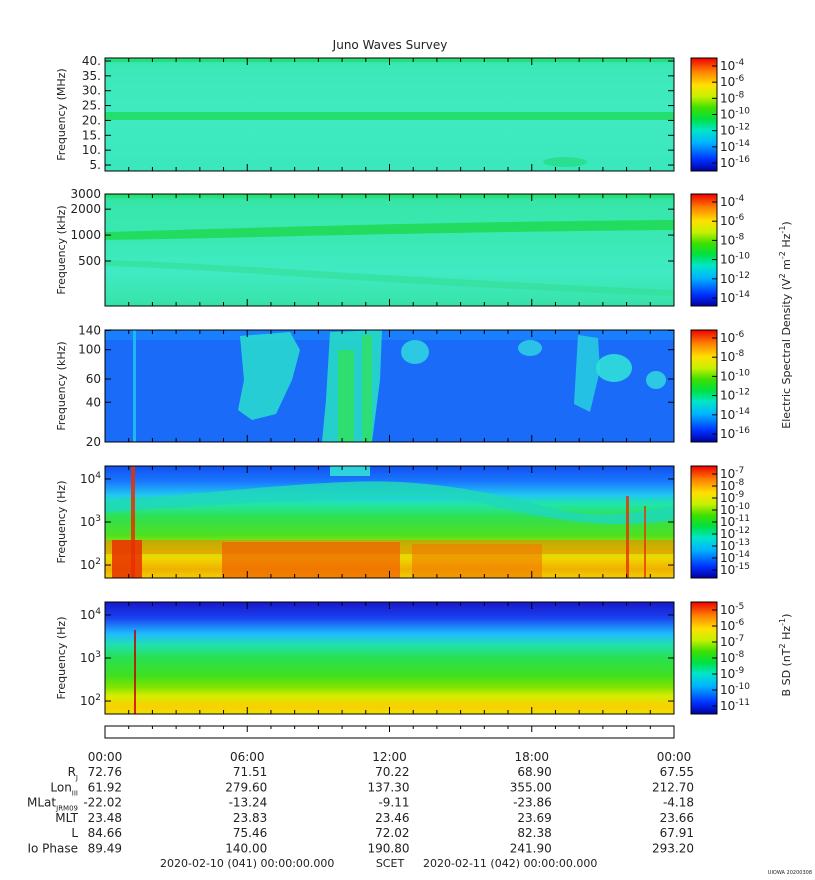  I want to click on ephemeris-value: -22.02, so click(102, 803).